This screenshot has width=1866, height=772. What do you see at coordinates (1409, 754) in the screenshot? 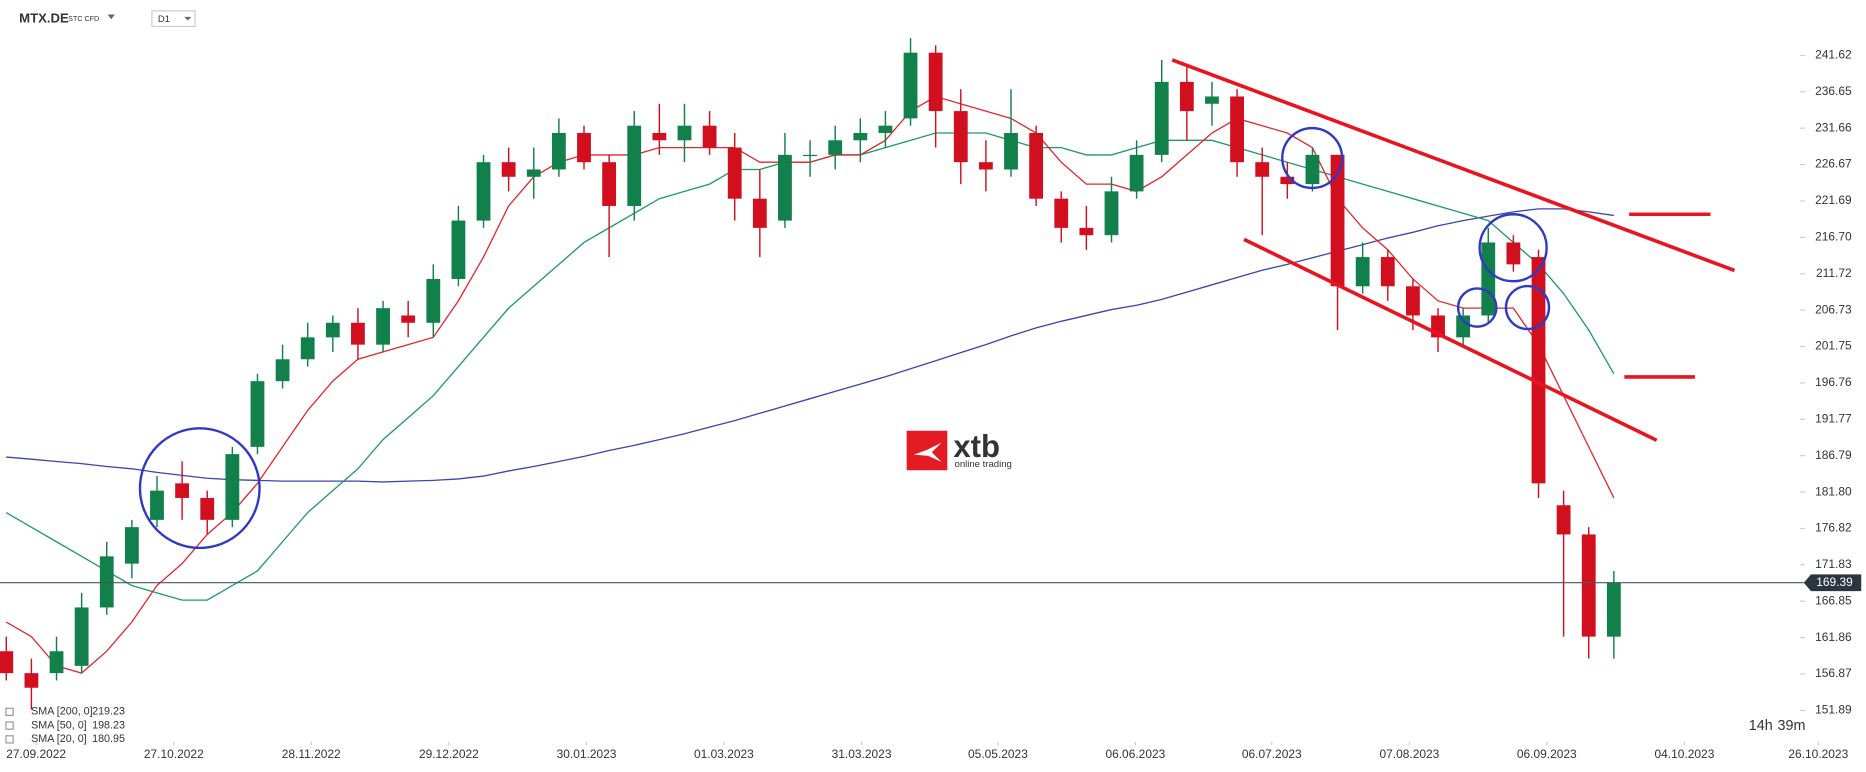
I see `x-tick-label: 07.08.2023` at bounding box center [1409, 754].